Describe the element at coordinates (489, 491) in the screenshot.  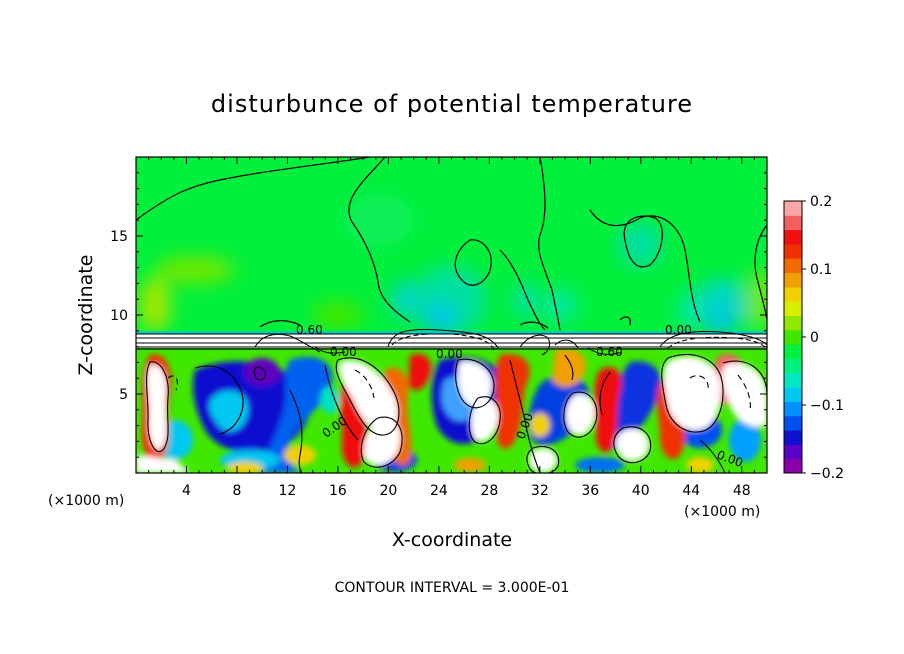
I see `x-tick-label: 28` at that location.